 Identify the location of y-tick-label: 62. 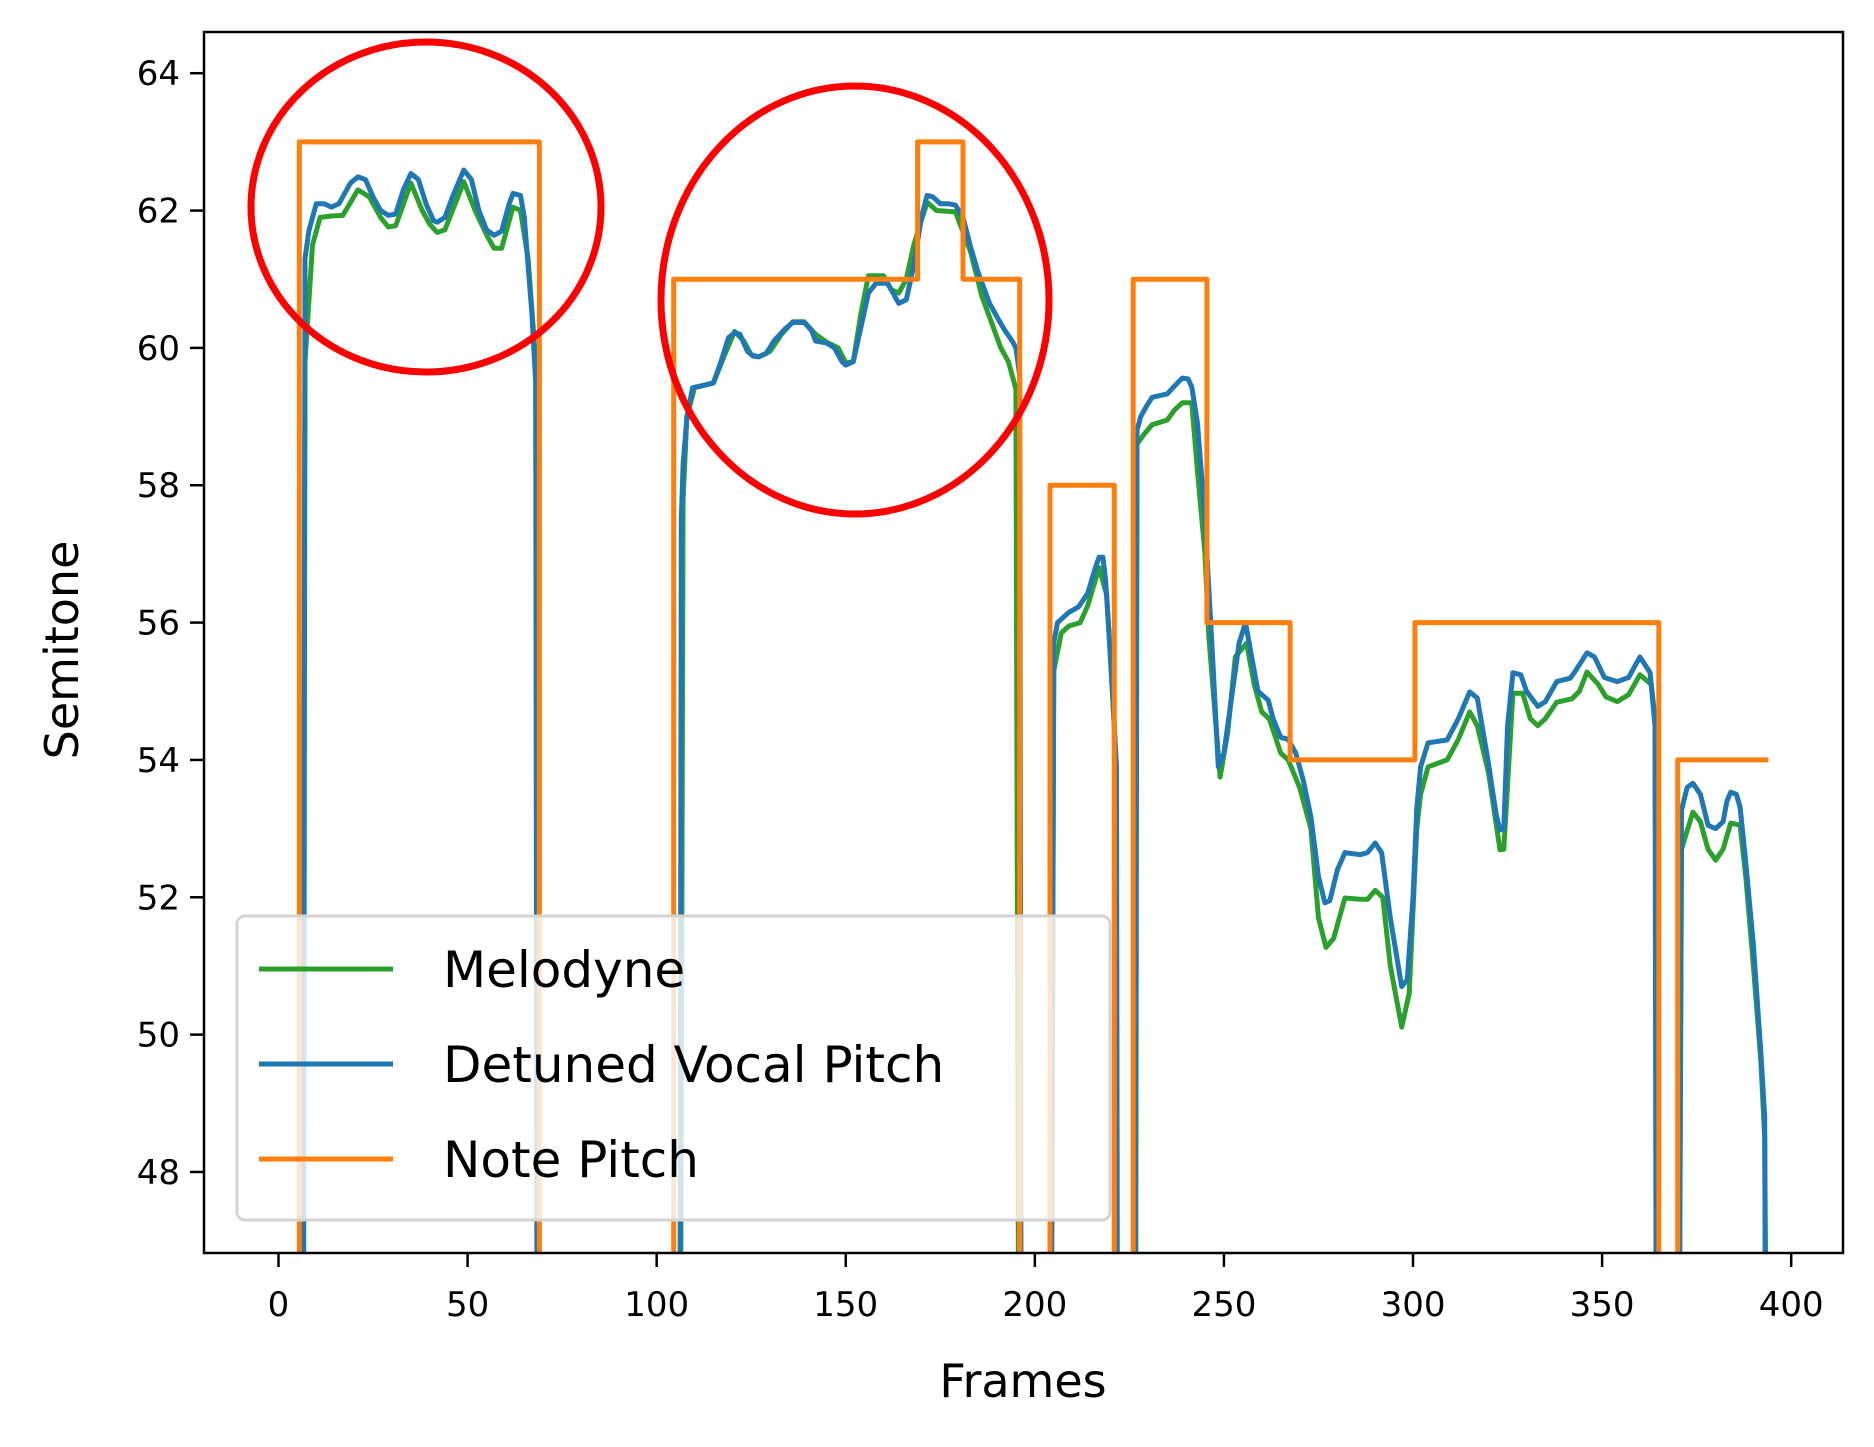
(158, 212).